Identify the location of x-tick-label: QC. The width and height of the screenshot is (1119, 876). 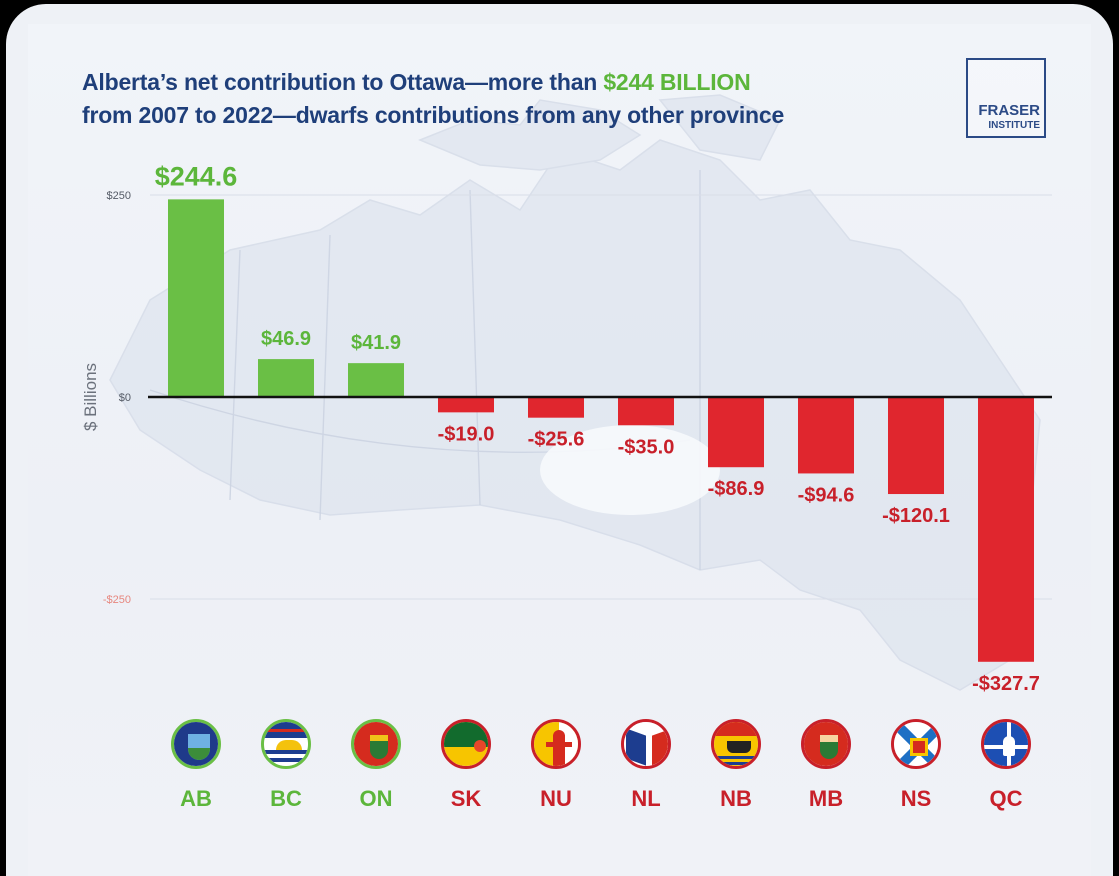
(1006, 798).